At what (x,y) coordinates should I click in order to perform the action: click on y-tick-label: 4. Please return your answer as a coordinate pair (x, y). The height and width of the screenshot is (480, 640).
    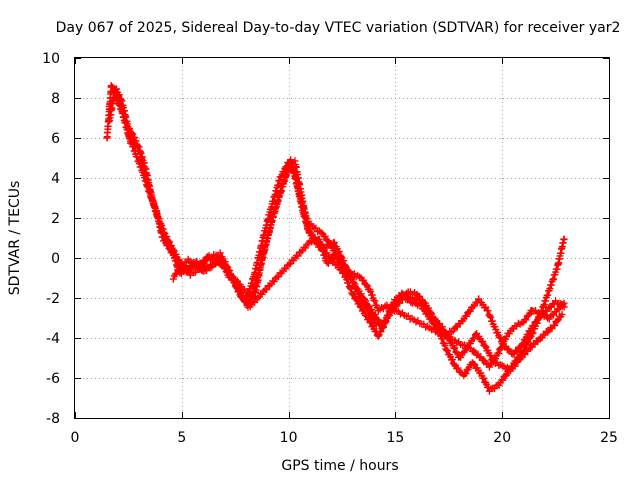
    Looking at the image, I should click on (55, 179).